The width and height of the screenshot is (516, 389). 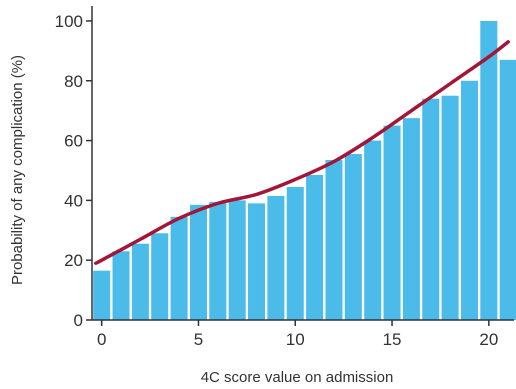 What do you see at coordinates (101, 339) in the screenshot?
I see `x-tick-label-0: 0` at bounding box center [101, 339].